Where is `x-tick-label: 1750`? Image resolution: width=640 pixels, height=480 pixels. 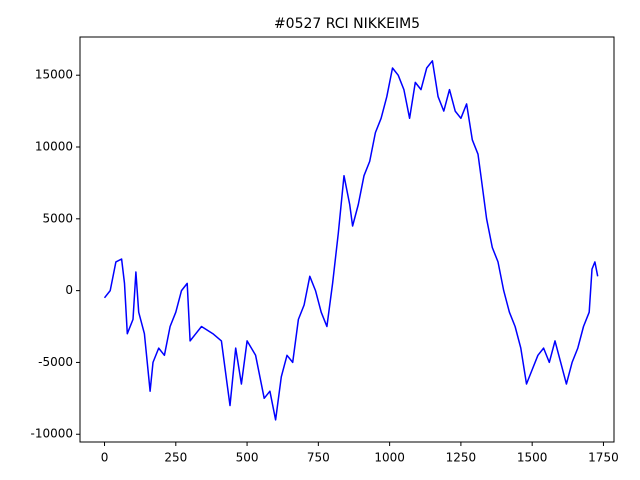
x-tick-label: 1750 is located at coordinates (603, 458).